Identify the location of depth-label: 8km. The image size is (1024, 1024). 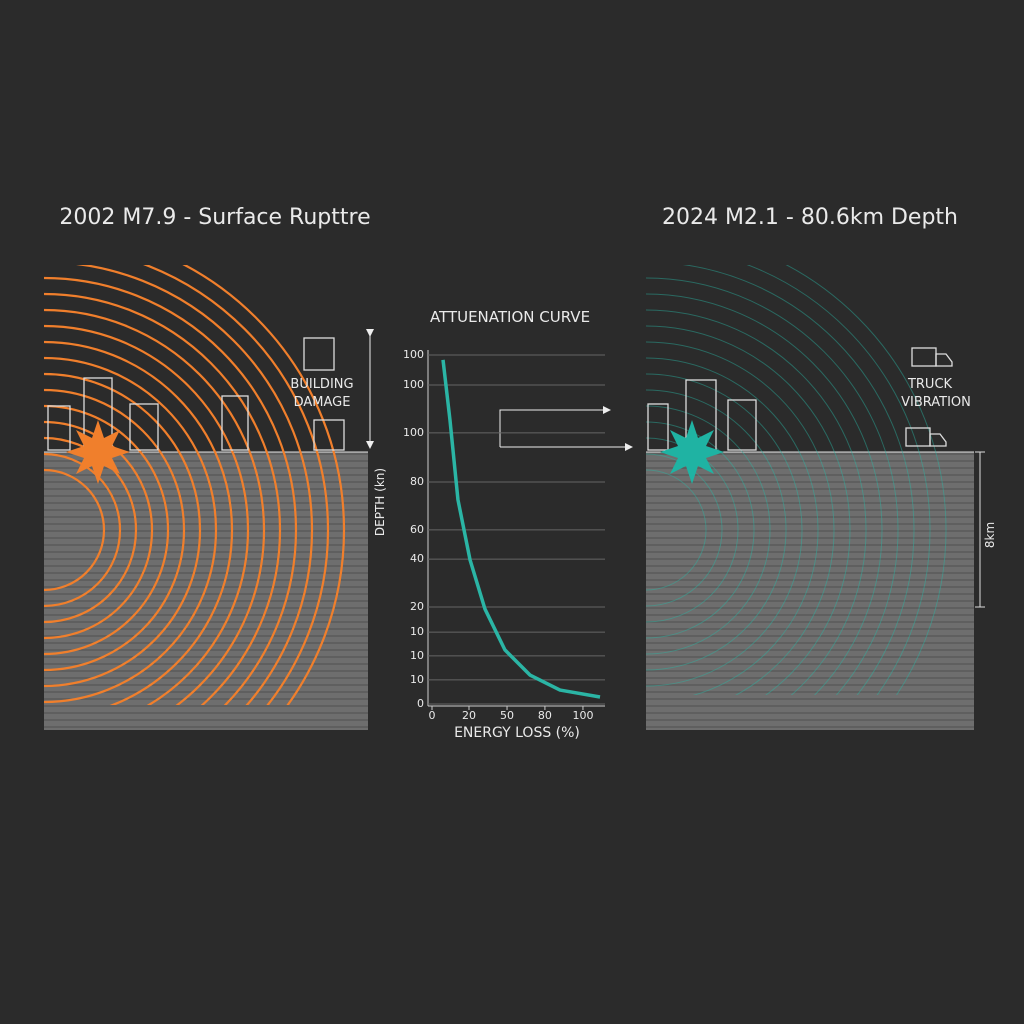
(990, 535).